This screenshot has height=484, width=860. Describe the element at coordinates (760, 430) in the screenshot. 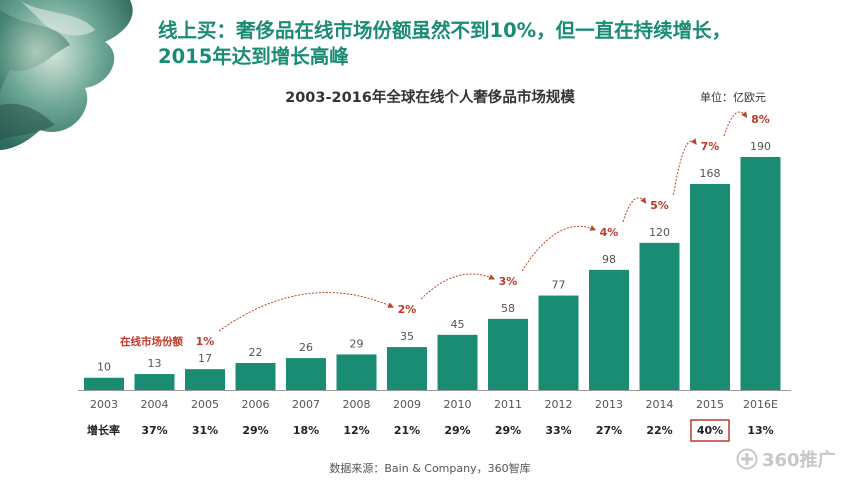

I see `growth-rate-2016E: 13%` at that location.